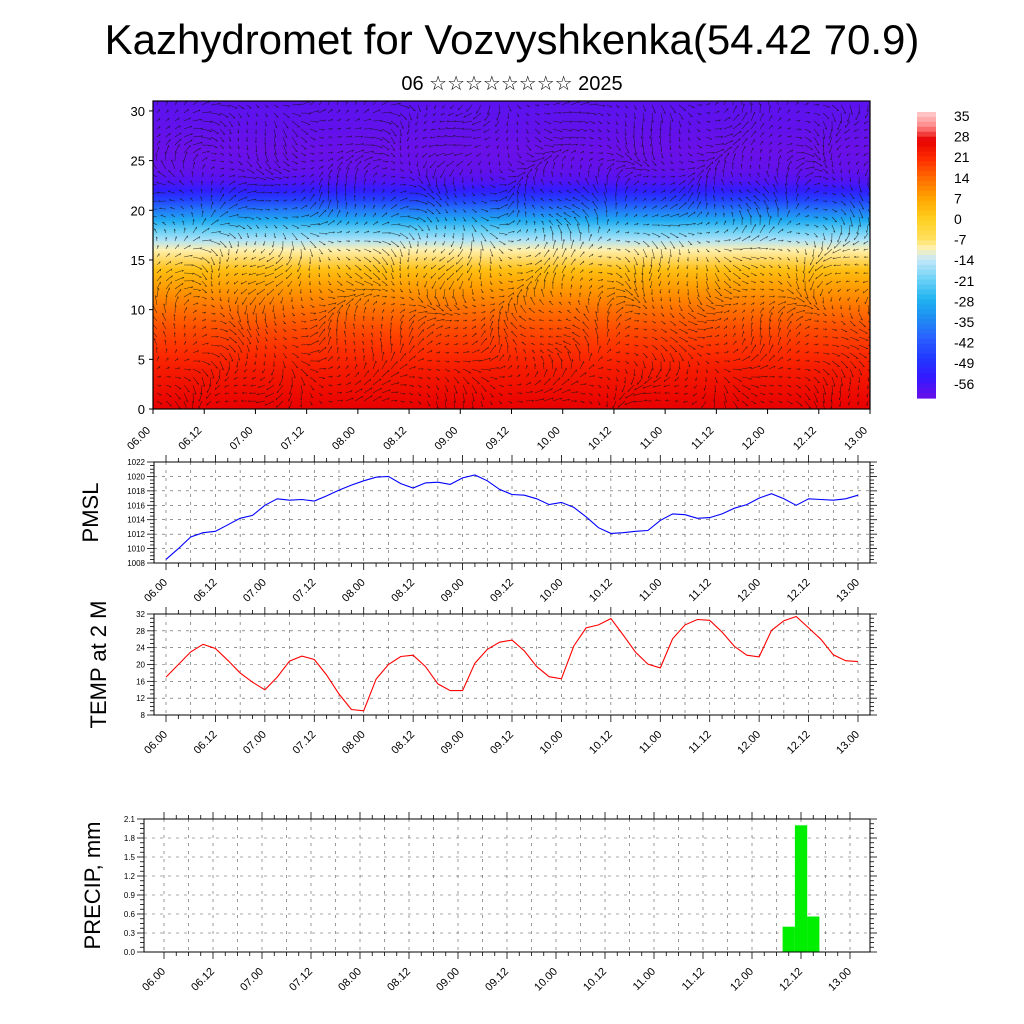 This screenshot has width=1024, height=1024. What do you see at coordinates (136, 520) in the screenshot?
I see `y-tick-label: 1014` at bounding box center [136, 520].